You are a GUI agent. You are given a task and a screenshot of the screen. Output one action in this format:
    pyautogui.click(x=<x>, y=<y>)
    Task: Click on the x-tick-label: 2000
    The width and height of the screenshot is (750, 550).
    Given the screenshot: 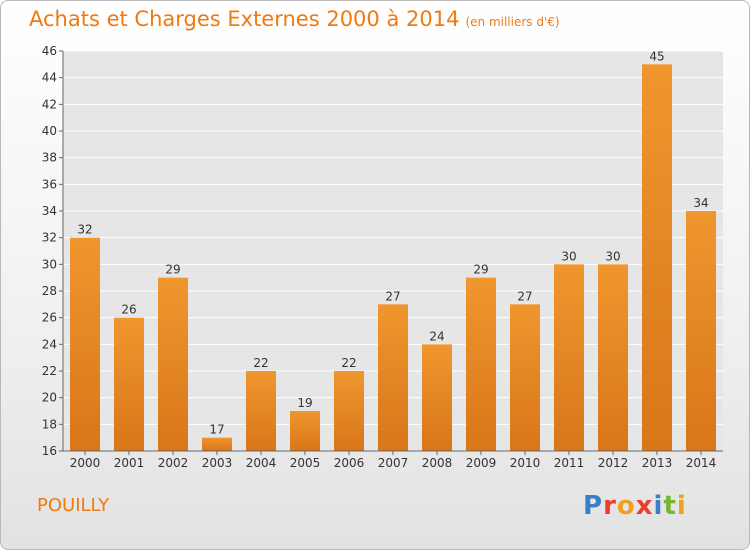 What is the action you would take?
    pyautogui.click(x=85, y=463)
    